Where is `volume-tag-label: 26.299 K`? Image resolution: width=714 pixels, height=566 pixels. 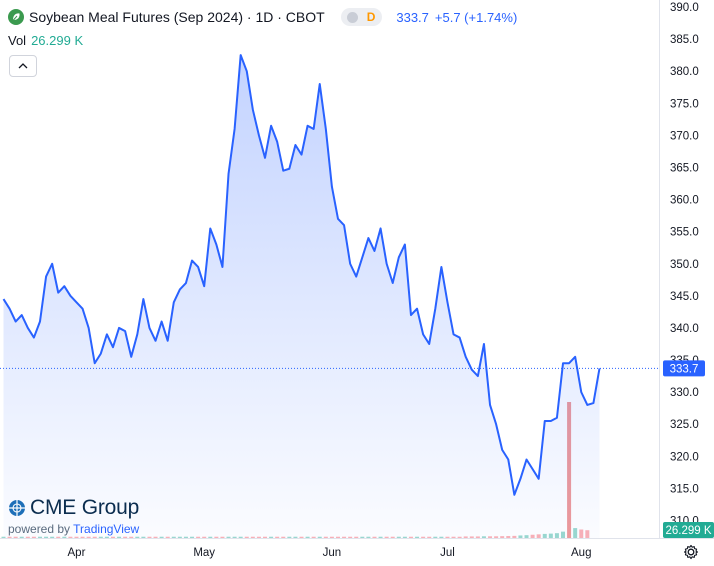 volume-tag-label: 26.299 K is located at coordinates (688, 531).